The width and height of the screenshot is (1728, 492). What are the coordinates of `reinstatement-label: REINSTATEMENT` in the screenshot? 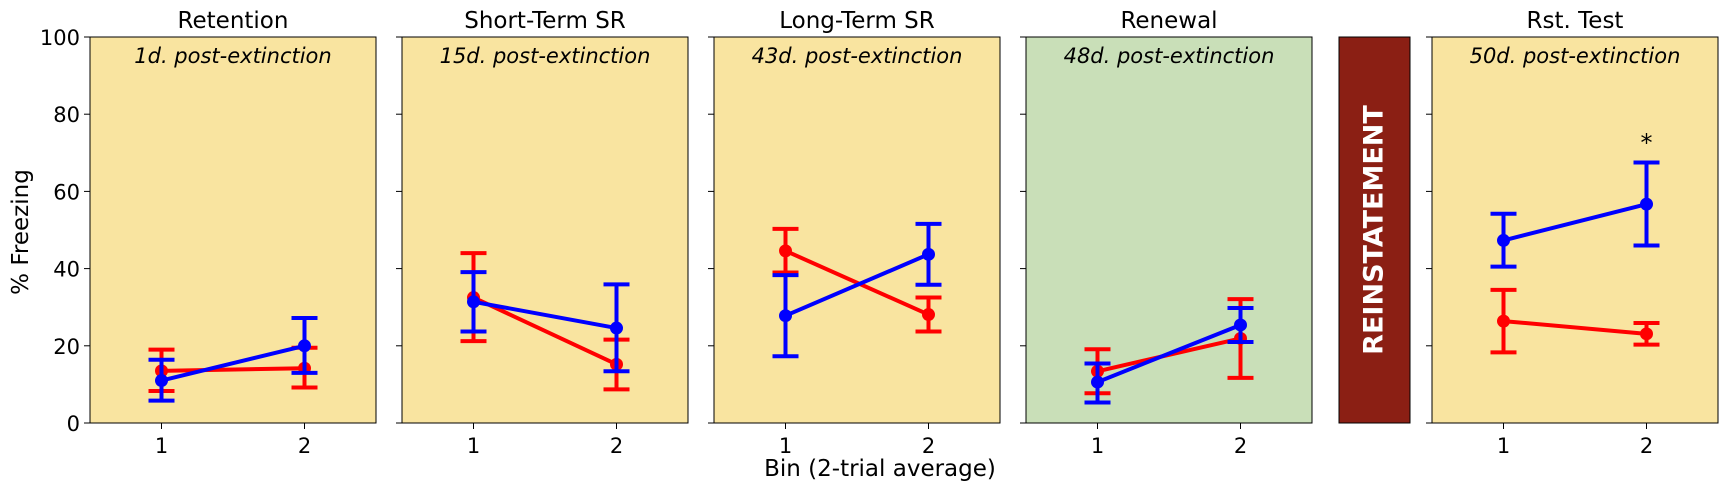 It's located at (1374, 230).